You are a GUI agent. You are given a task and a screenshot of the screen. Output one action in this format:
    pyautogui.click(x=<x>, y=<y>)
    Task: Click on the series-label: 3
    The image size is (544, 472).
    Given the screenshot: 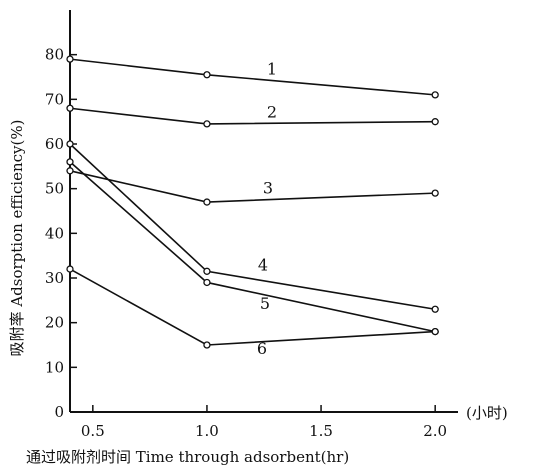 What is the action you would take?
    pyautogui.click(x=268, y=188)
    